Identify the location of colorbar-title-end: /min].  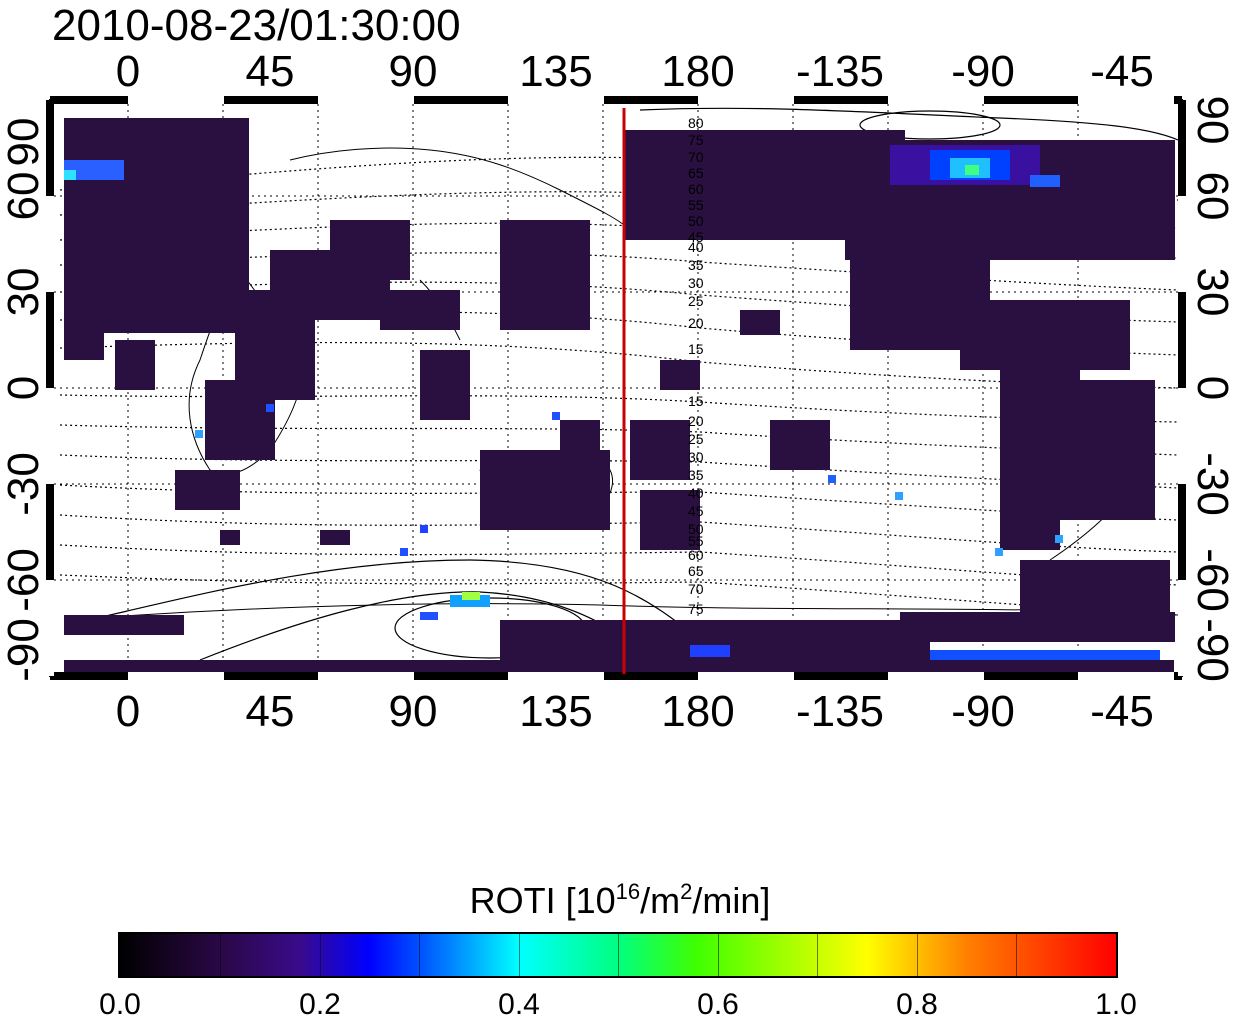
(731, 900).